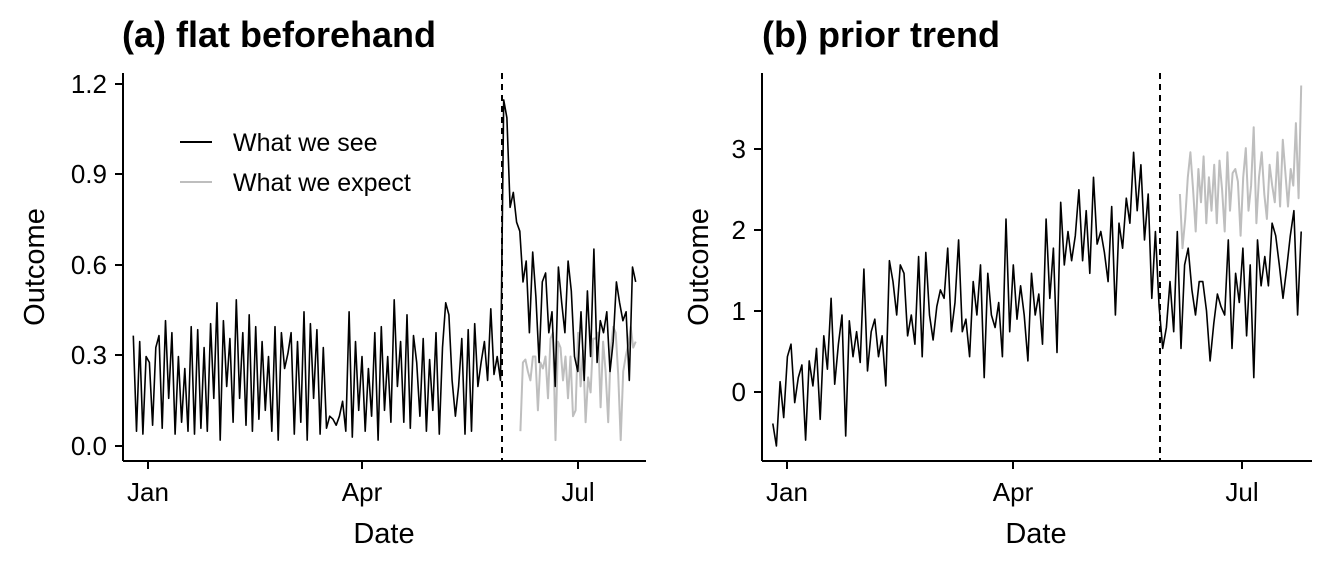 Image resolution: width=1330 pixels, height=570 pixels. What do you see at coordinates (739, 311) in the screenshot?
I see `panel-b-y-tick-label: 1` at bounding box center [739, 311].